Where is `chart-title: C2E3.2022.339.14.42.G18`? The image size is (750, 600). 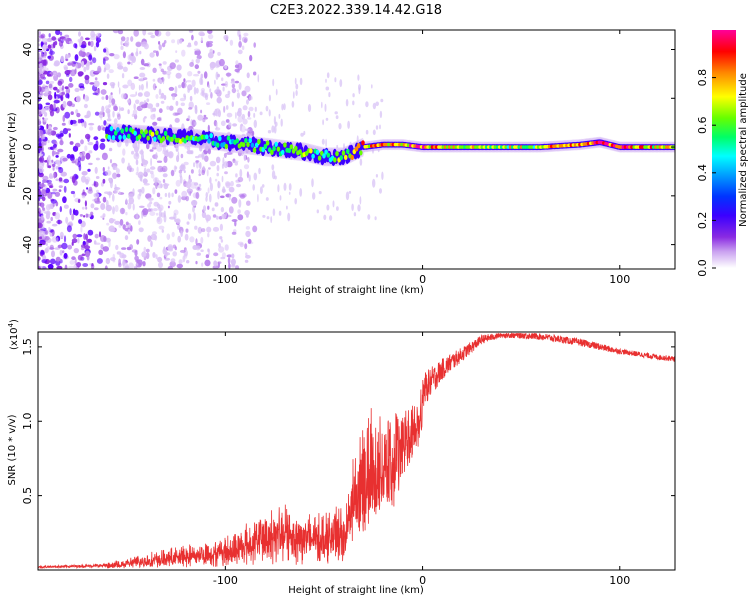 chart-title: C2E3.2022.339.14.42.G18 is located at coordinates (356, 10).